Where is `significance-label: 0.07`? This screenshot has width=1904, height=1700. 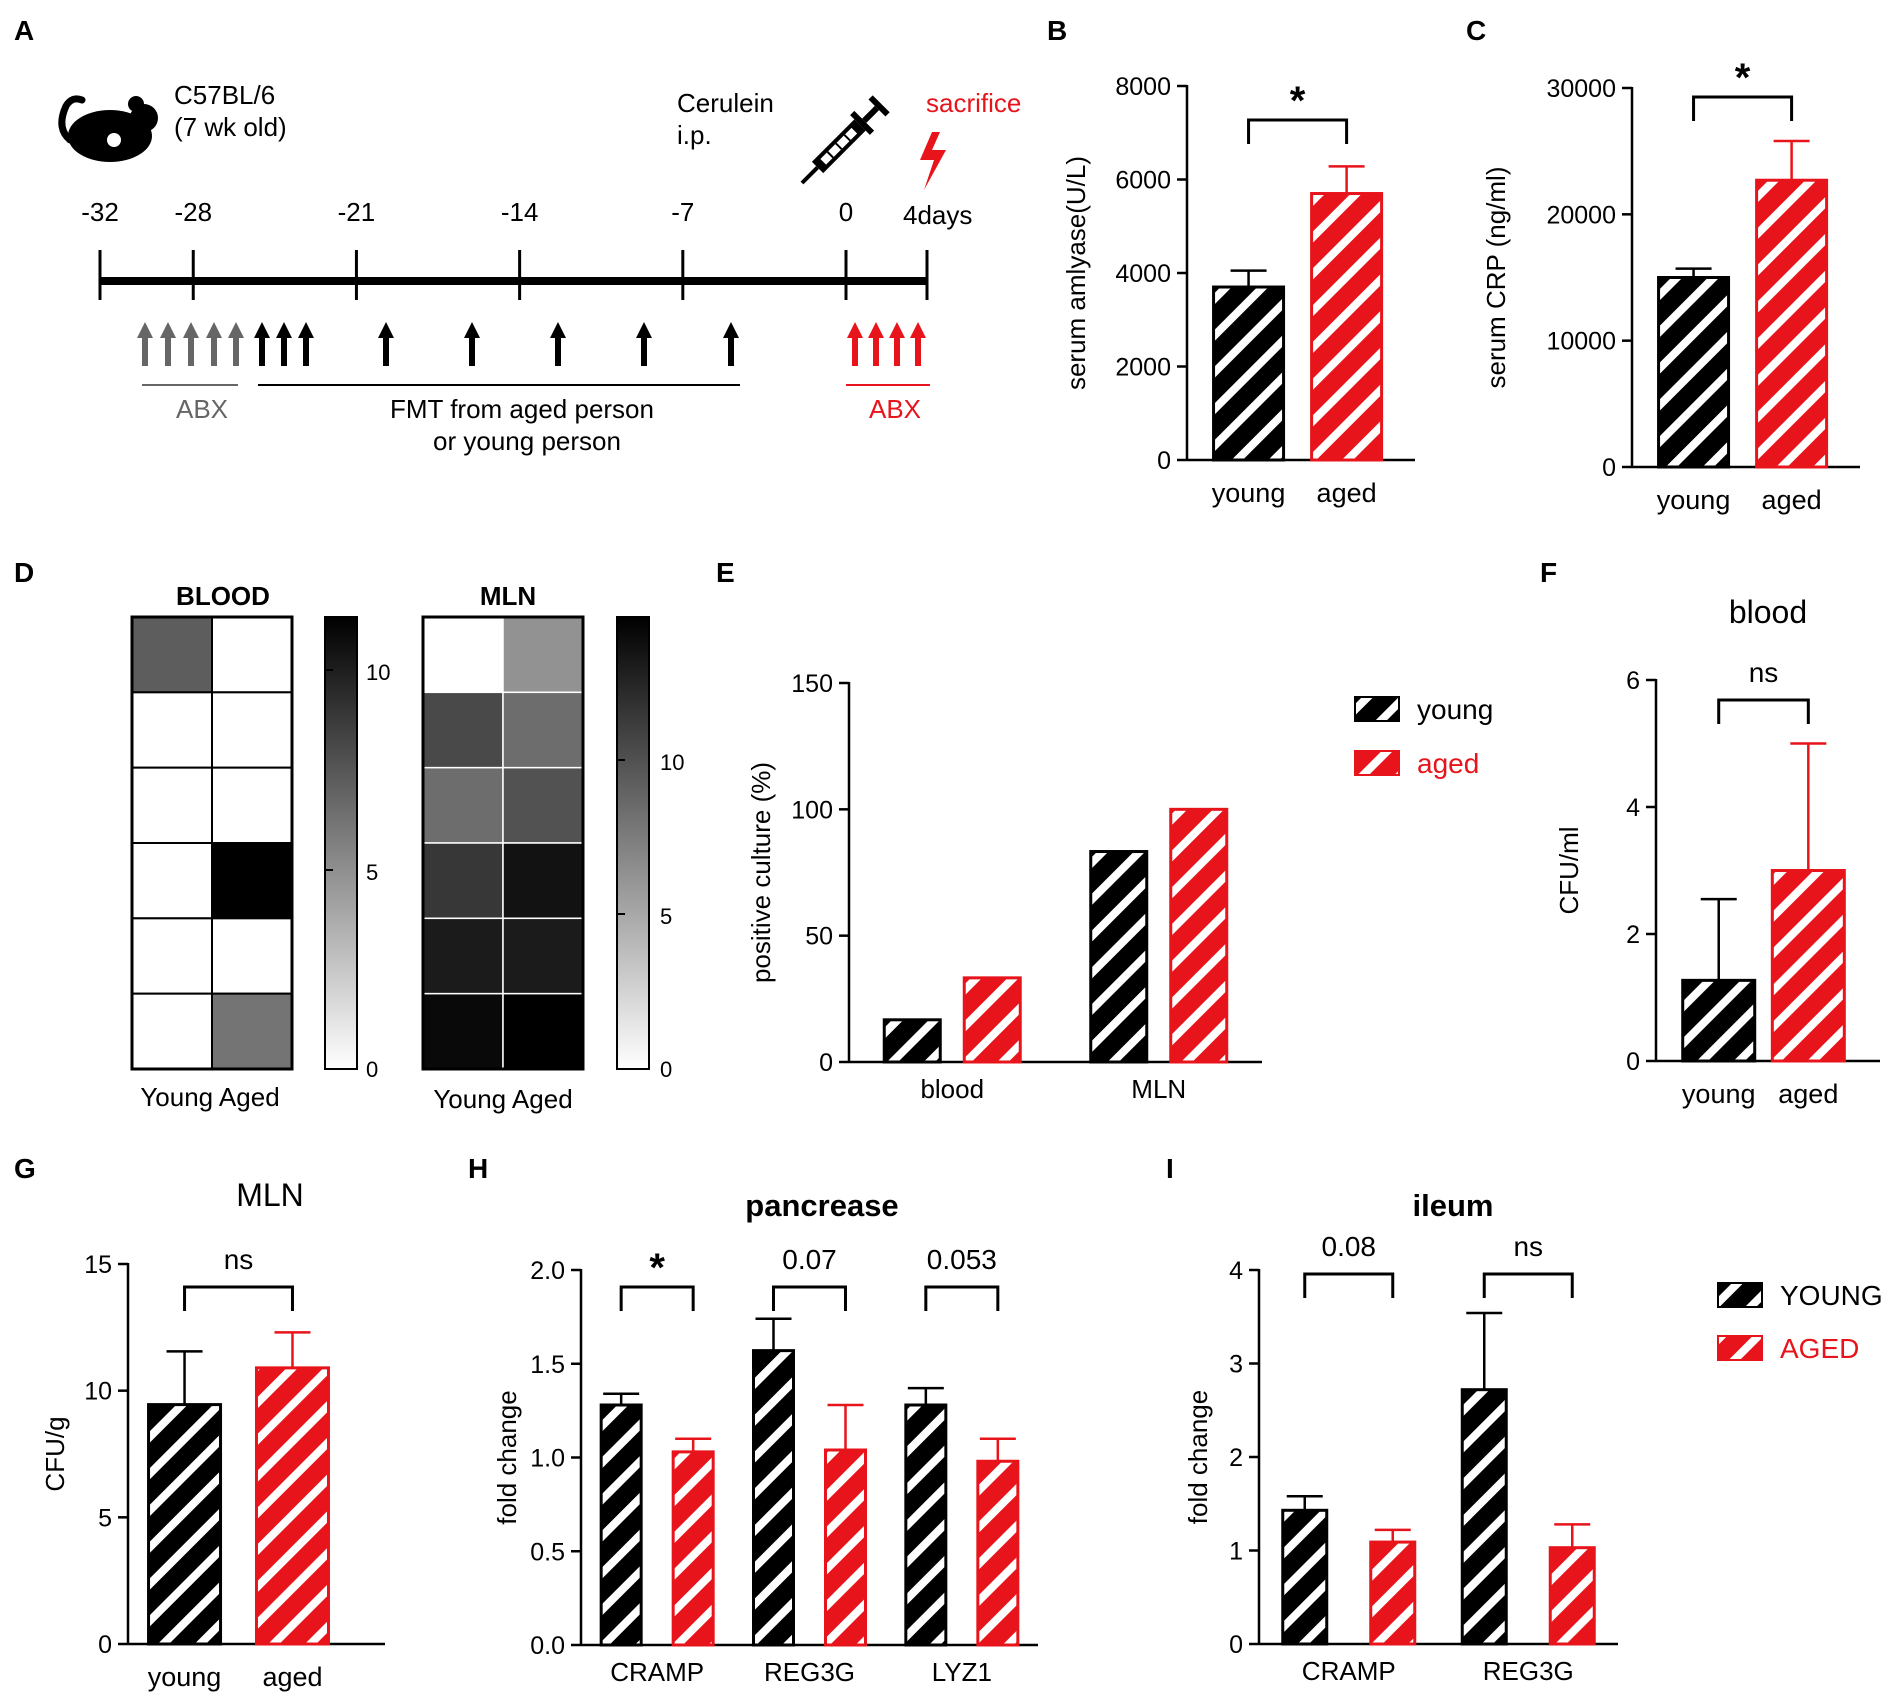
significance-label: 0.07 is located at coordinates (809, 1259).